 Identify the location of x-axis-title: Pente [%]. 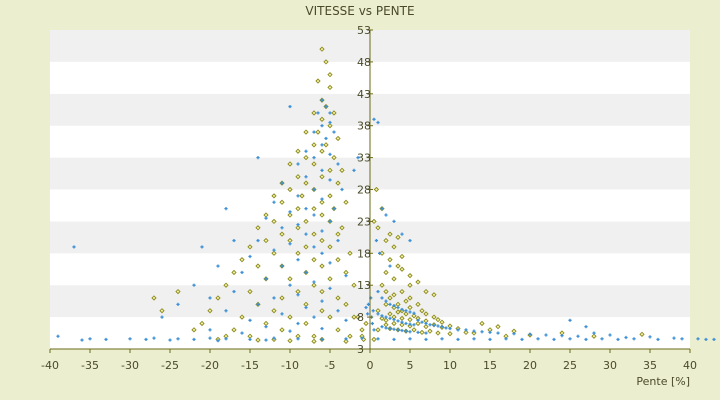
(663, 381).